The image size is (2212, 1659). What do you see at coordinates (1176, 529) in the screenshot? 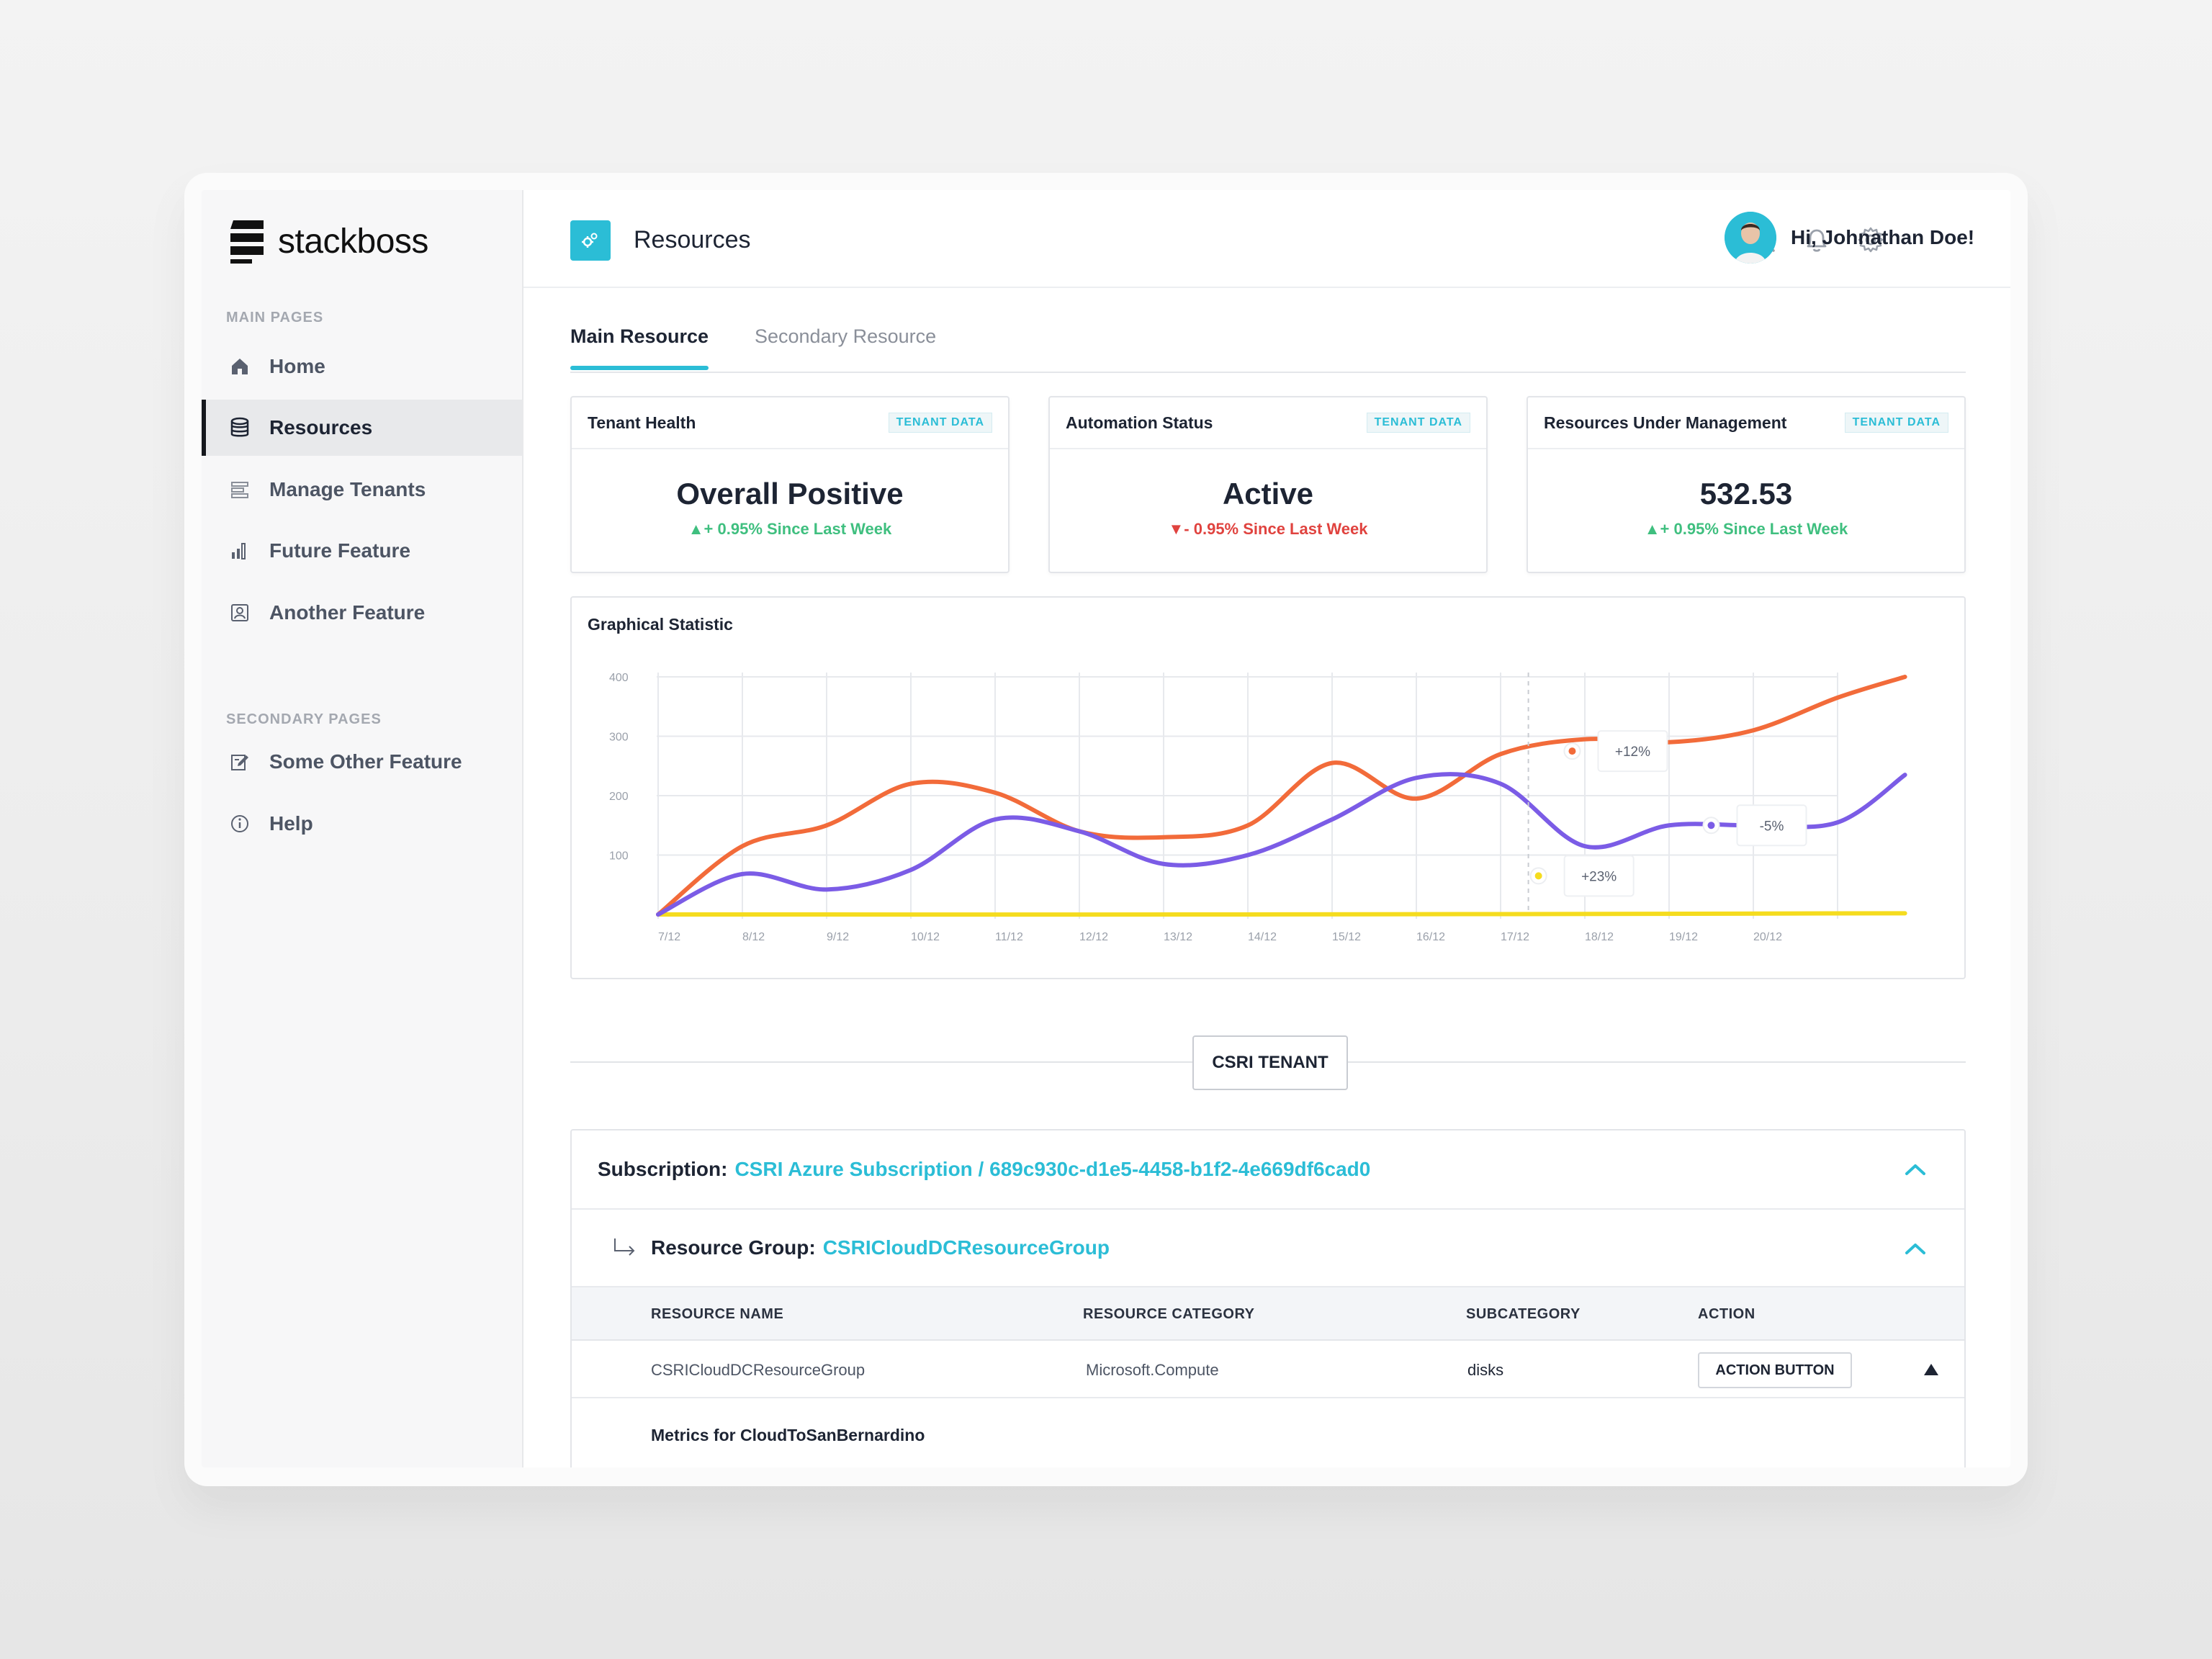
I see `arrow-down-icon: ▼` at bounding box center [1176, 529].